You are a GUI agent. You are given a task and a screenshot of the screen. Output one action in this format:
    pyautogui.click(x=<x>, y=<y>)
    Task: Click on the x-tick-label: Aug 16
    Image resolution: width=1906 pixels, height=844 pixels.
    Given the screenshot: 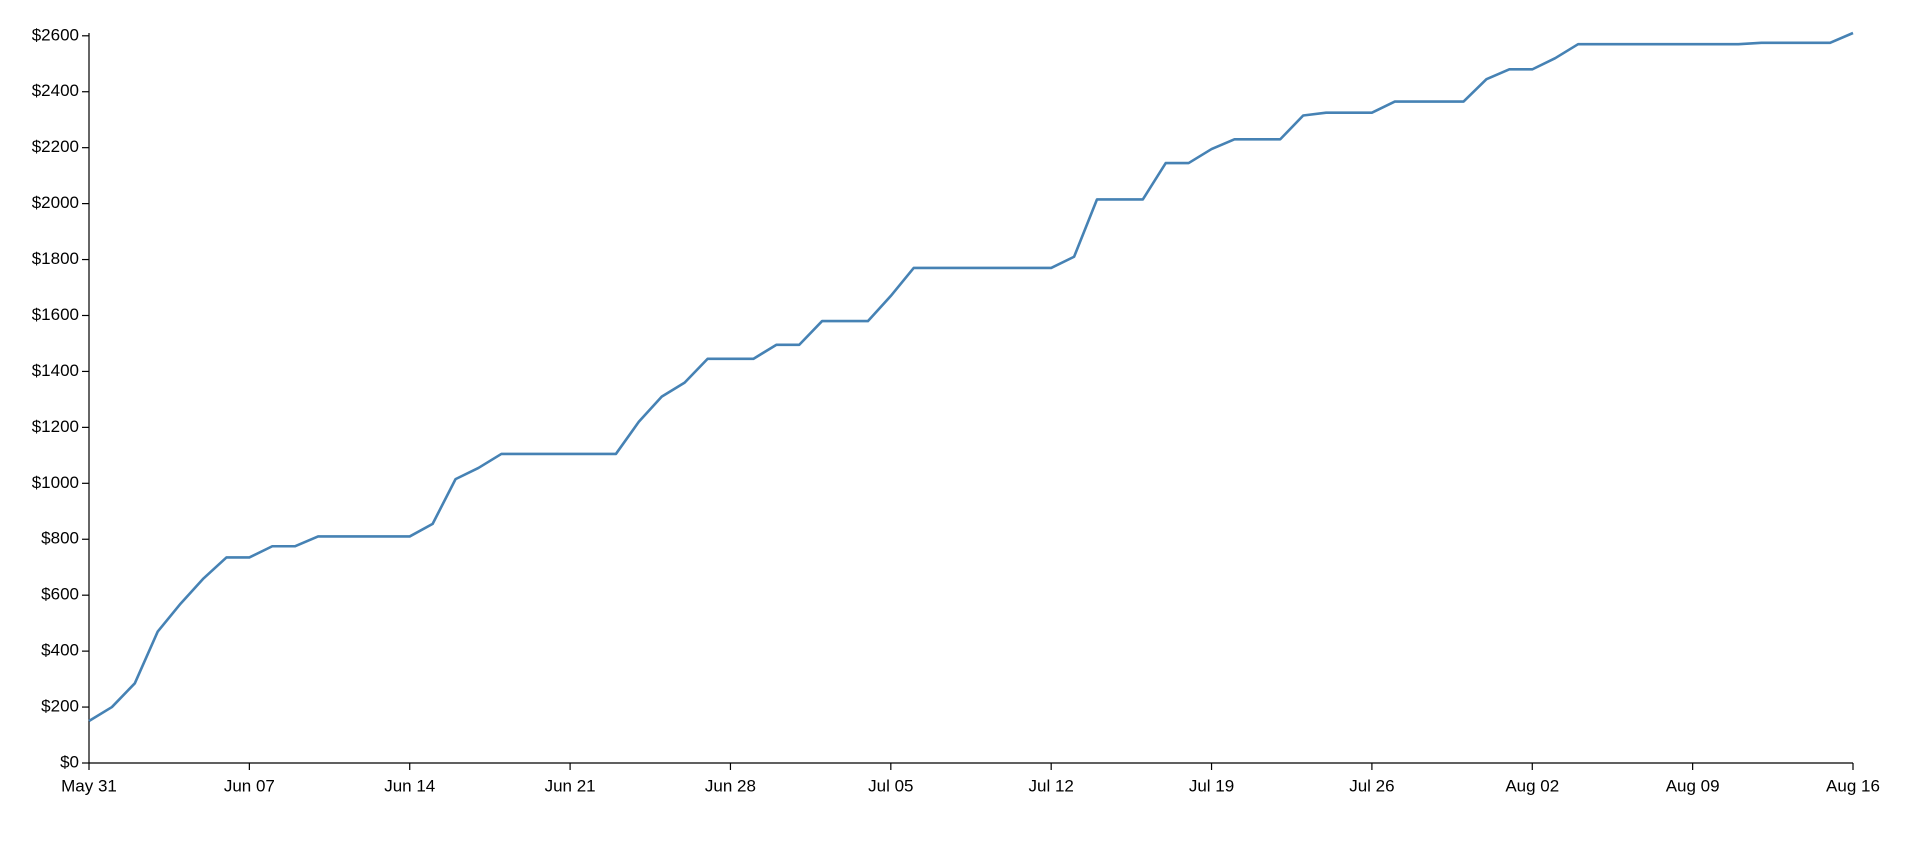 What is the action you would take?
    pyautogui.click(x=1853, y=785)
    